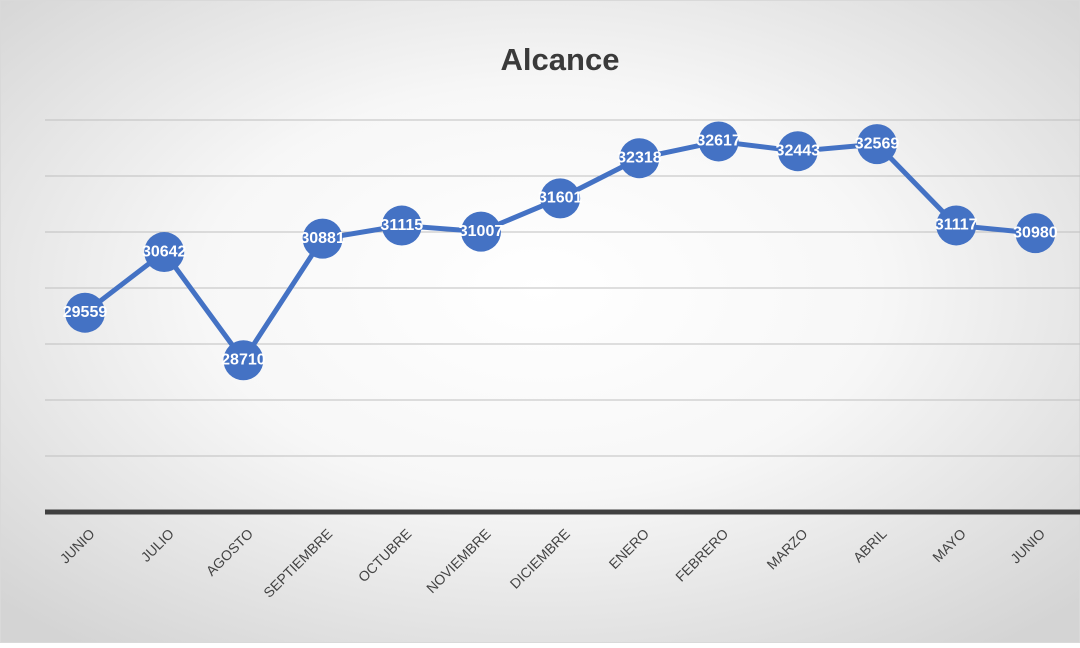 Image resolution: width=1080 pixels, height=648 pixels. I want to click on data-label: 31007, so click(481, 231).